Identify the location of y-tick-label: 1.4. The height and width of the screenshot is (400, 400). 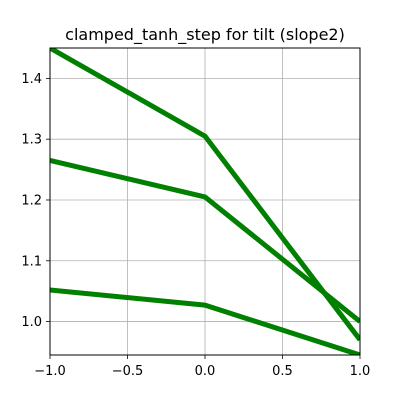
(31, 79).